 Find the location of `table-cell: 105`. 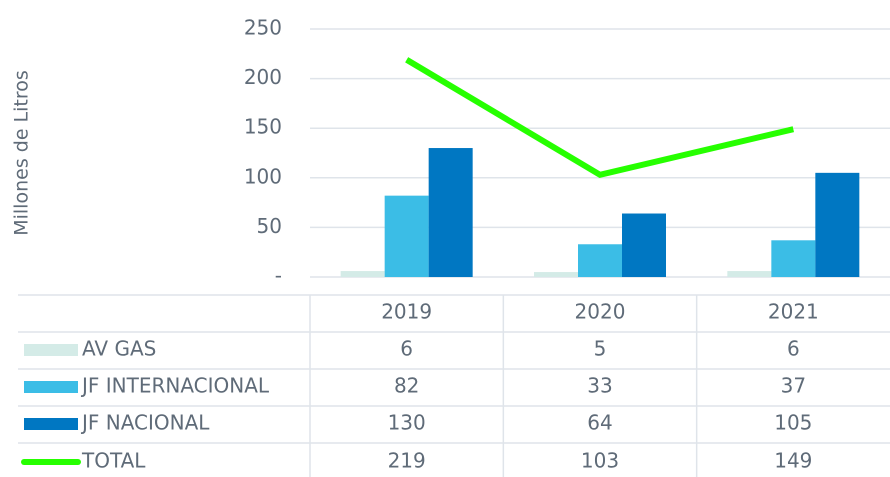

table-cell: 105 is located at coordinates (793, 423).